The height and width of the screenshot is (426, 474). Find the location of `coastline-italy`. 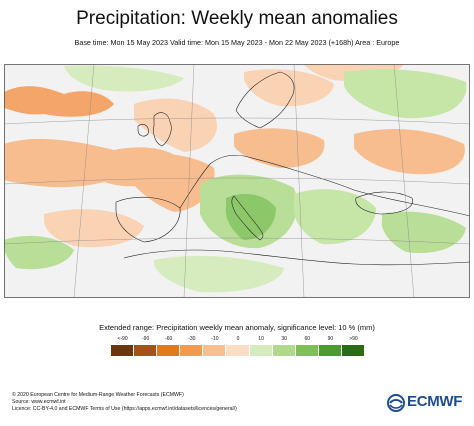

coastline-italy is located at coordinates (247, 218).